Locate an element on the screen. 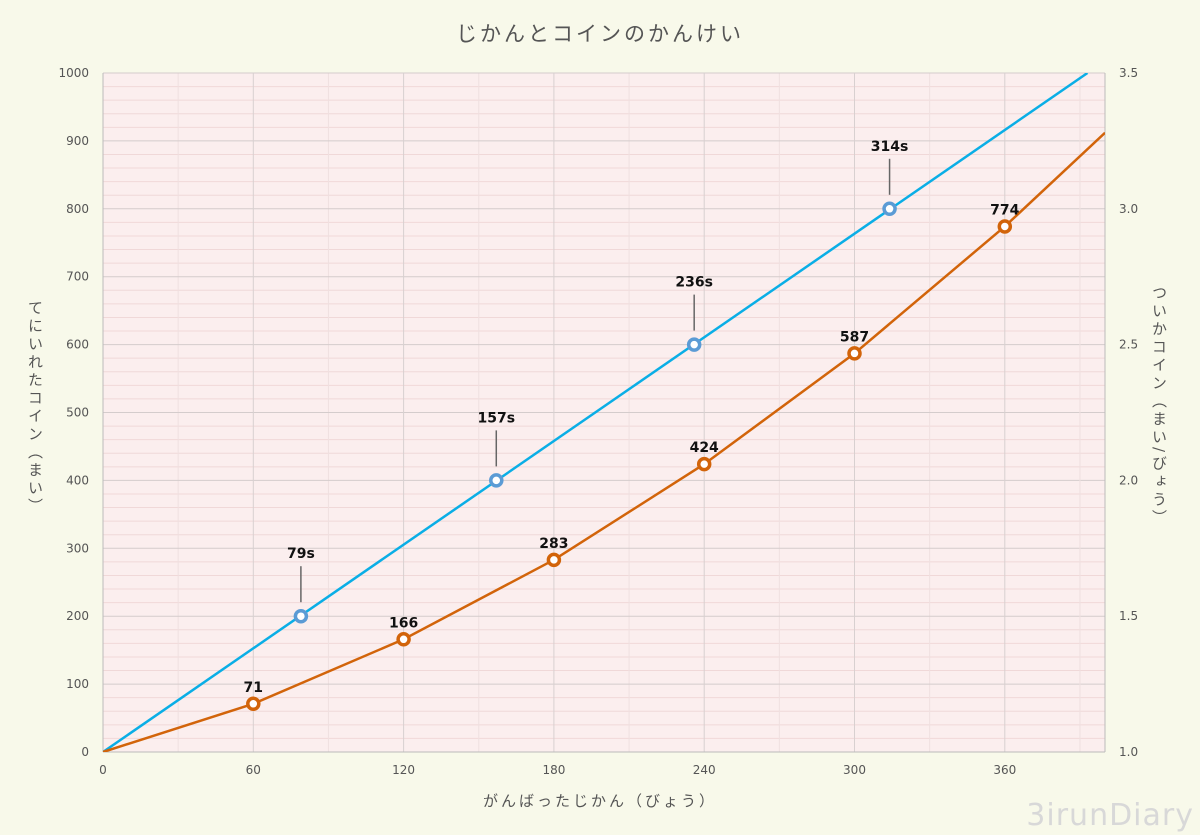  x-tick-label: 240 is located at coordinates (704, 770).